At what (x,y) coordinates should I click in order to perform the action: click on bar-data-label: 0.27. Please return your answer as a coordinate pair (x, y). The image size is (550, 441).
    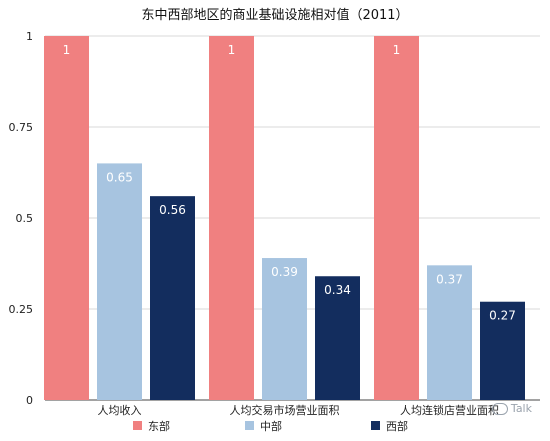
    Looking at the image, I should click on (502, 316).